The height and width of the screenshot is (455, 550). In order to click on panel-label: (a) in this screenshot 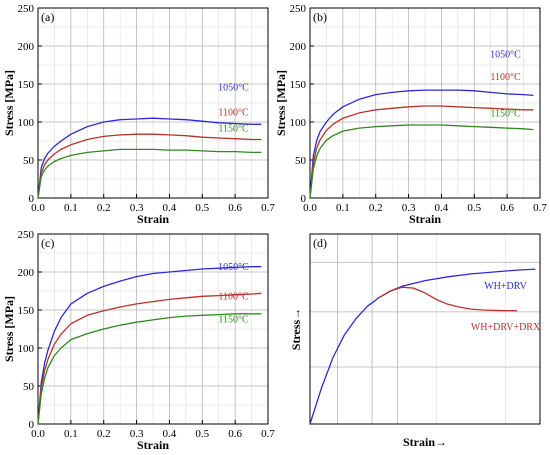, I will do `click(47, 17)`.